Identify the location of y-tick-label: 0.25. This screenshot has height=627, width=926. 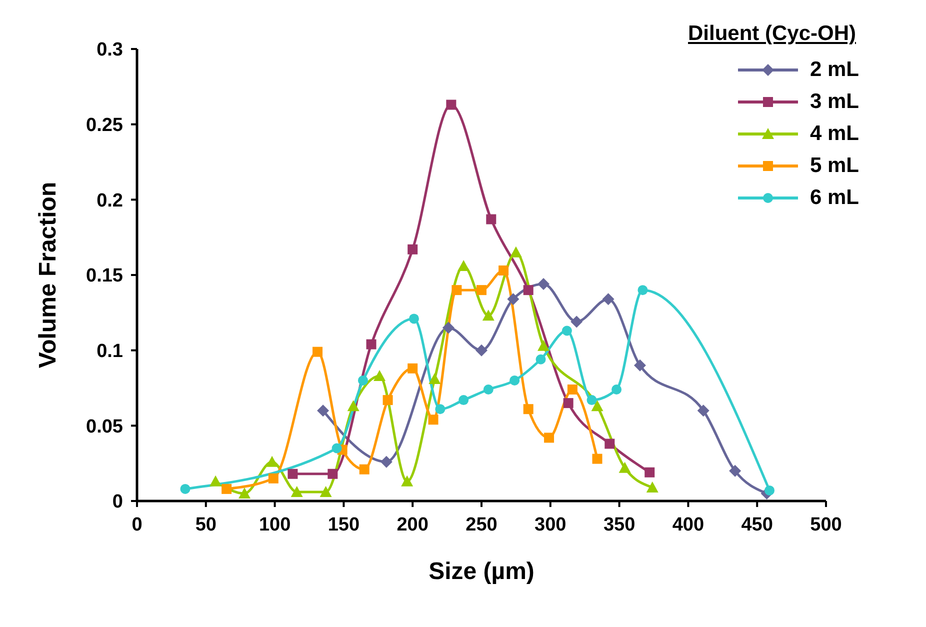
(105, 125).